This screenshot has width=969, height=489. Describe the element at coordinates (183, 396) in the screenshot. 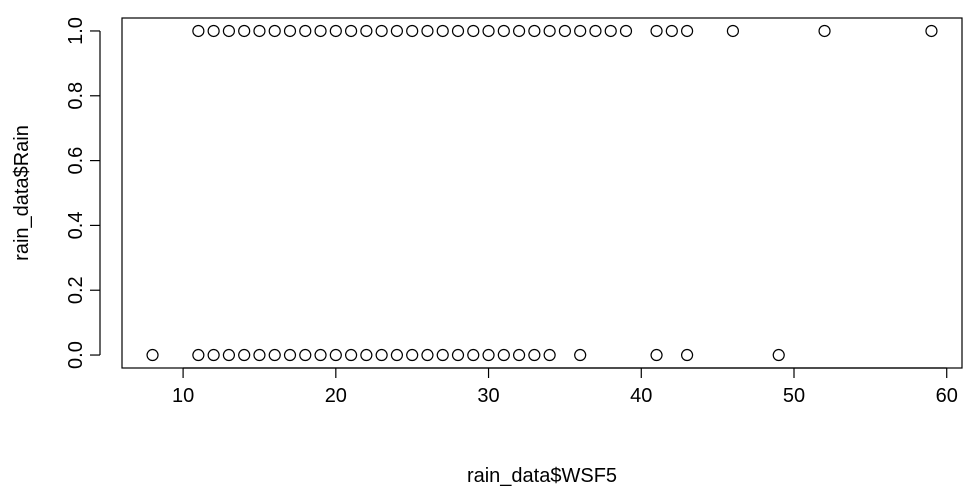

I see `x-tick-label: 10` at that location.